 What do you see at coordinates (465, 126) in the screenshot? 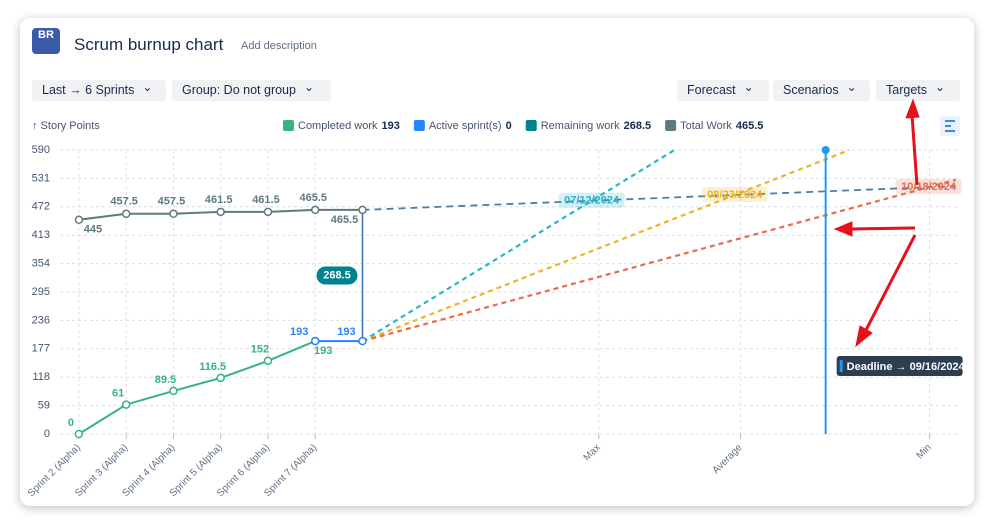
I see `legend-label: Active sprint(s)` at bounding box center [465, 126].